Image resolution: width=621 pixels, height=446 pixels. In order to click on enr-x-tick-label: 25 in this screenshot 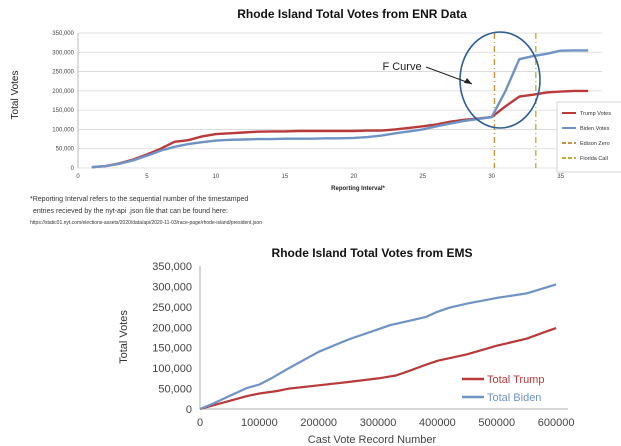, I will do `click(422, 177)`.